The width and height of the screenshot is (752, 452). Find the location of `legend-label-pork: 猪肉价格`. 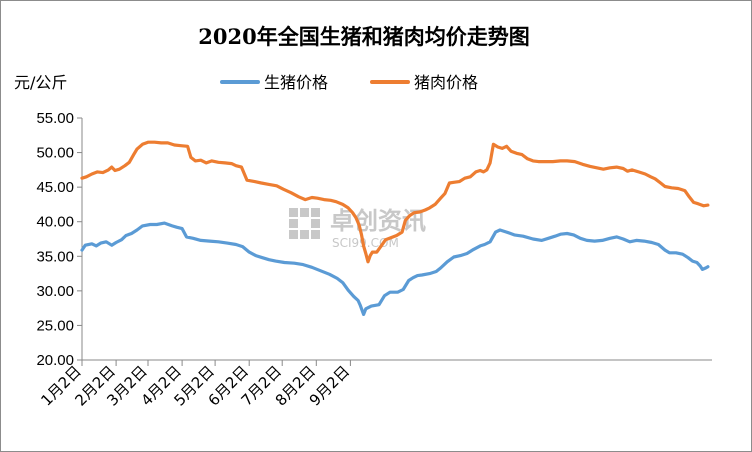

legend-label-pork: 猪肉价格 is located at coordinates (446, 82).